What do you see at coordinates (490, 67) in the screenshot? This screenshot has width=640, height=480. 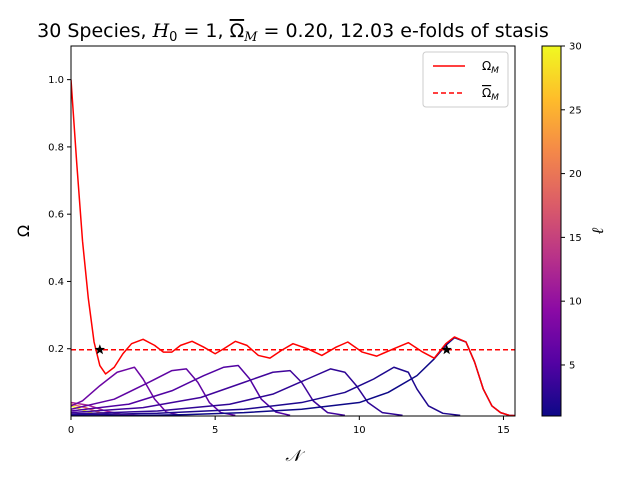 I see `legend-label-omega-m: ΩM` at bounding box center [490, 67].